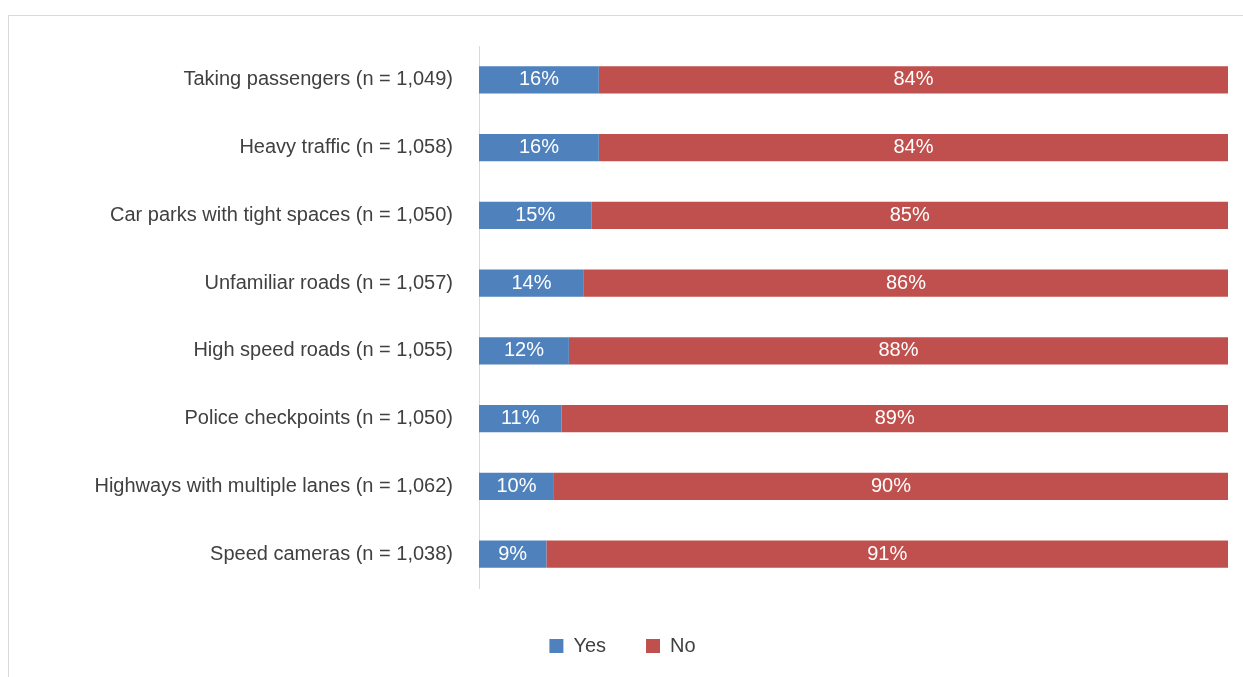 Image resolution: width=1243 pixels, height=677 pixels. What do you see at coordinates (524, 349) in the screenshot?
I see `data-label: 12%` at bounding box center [524, 349].